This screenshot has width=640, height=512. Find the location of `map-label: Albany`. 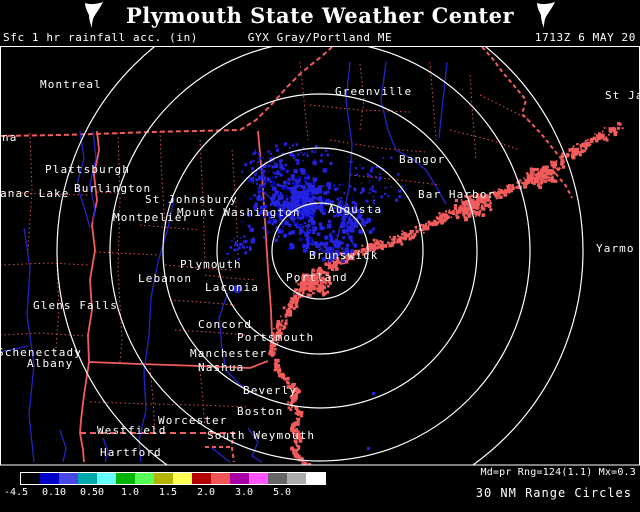

map-label: Albany is located at coordinates (50, 363).